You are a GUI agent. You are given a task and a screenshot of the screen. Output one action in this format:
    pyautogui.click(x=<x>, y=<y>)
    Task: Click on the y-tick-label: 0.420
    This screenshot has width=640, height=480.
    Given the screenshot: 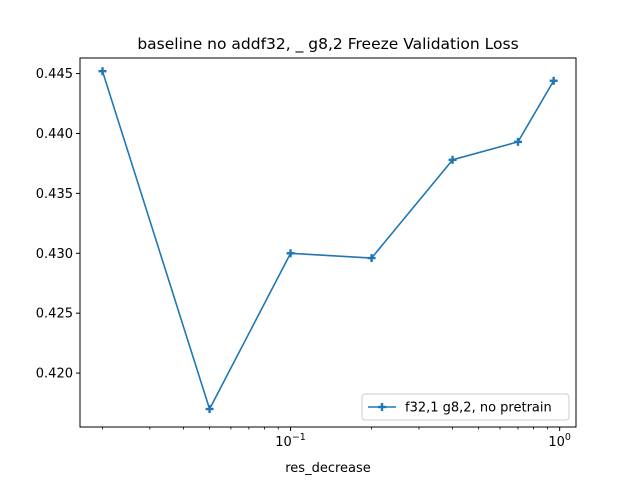 What is the action you would take?
    pyautogui.click(x=54, y=374)
    